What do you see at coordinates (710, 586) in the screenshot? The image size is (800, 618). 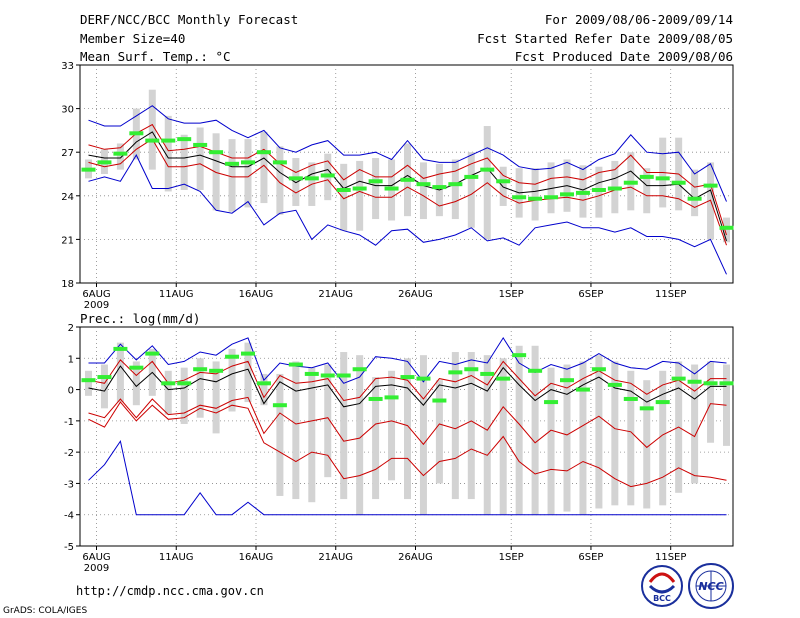 I see `ncc-logo-text: NCC` at bounding box center [710, 586].